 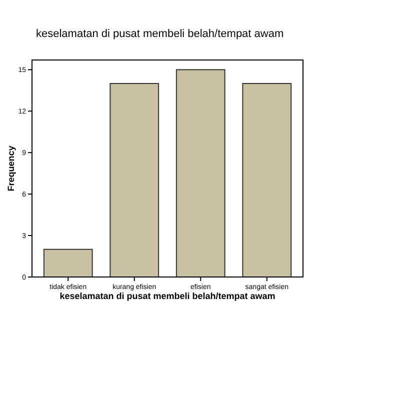 What do you see at coordinates (11, 169) in the screenshot?
I see `y-axis-title: Frequency` at bounding box center [11, 169].